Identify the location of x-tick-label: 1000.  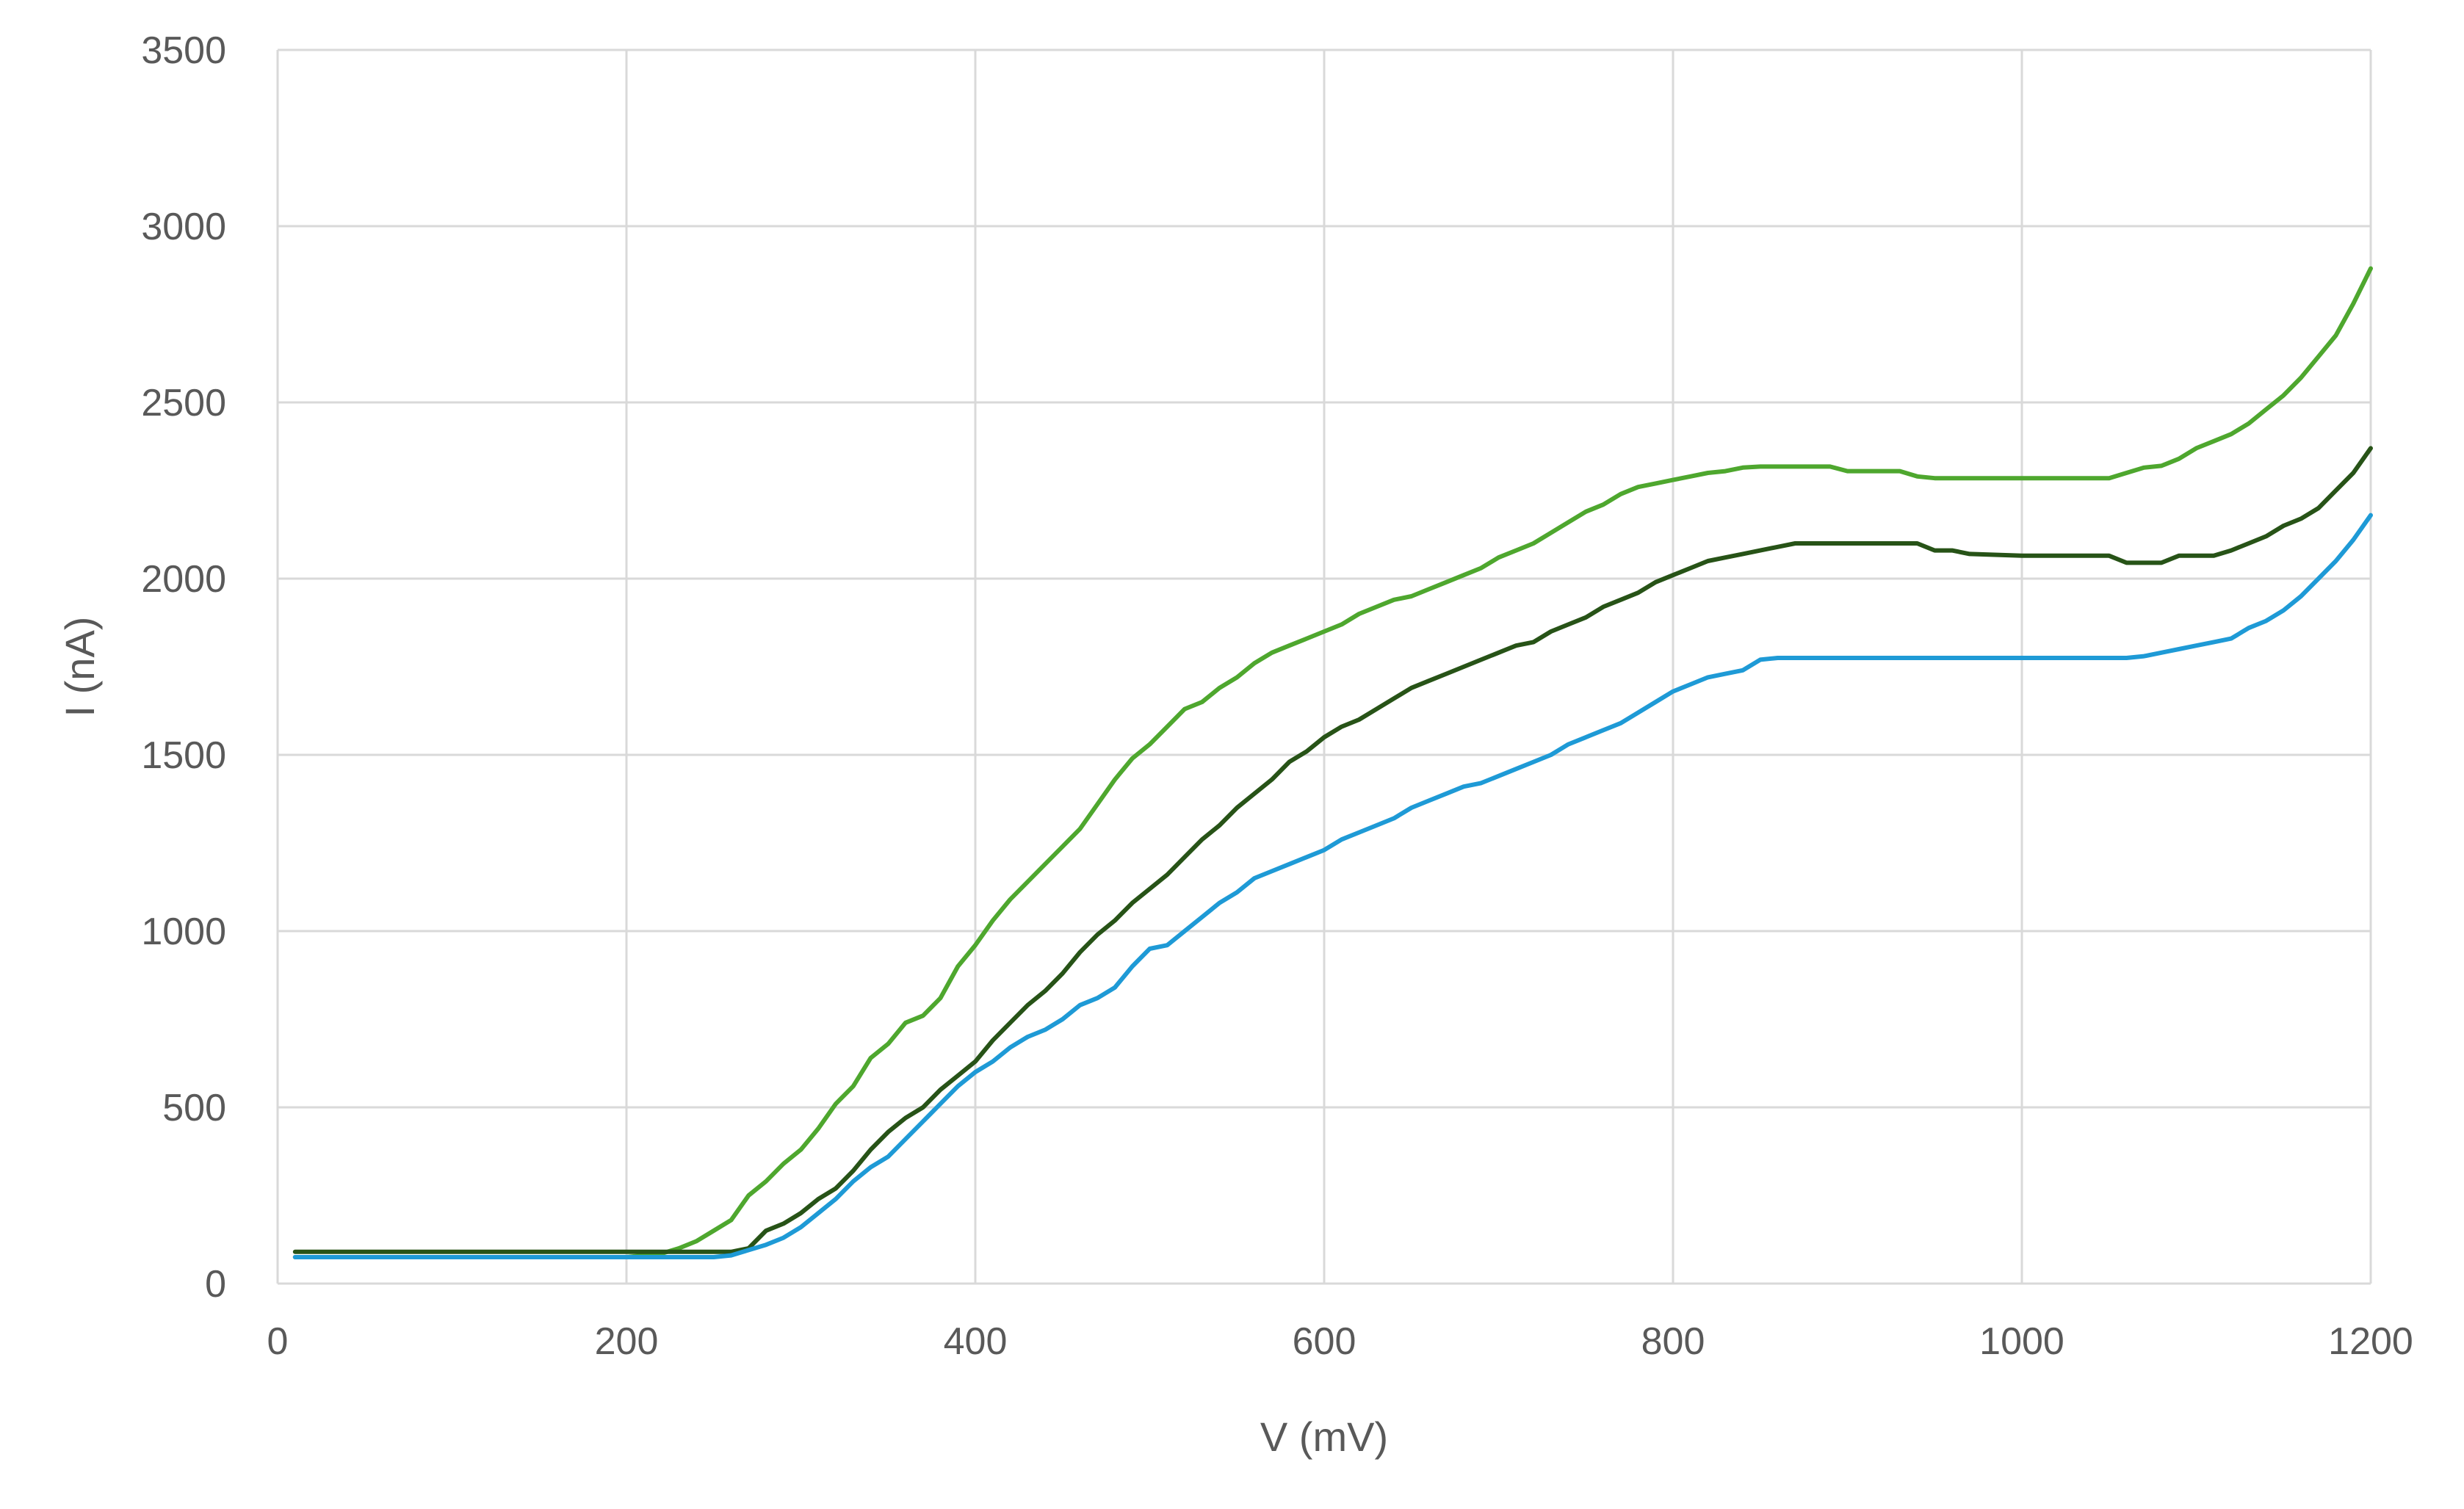
(2021, 1341).